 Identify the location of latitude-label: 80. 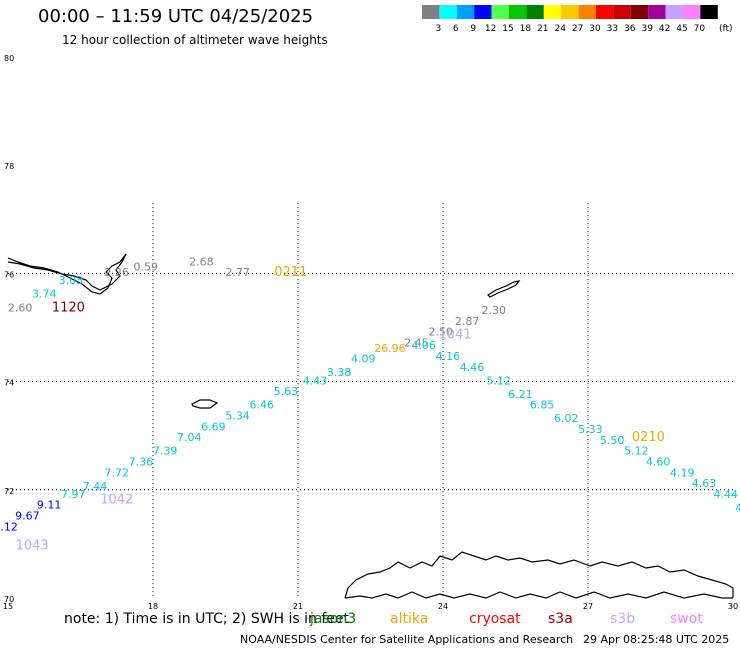
(9, 58).